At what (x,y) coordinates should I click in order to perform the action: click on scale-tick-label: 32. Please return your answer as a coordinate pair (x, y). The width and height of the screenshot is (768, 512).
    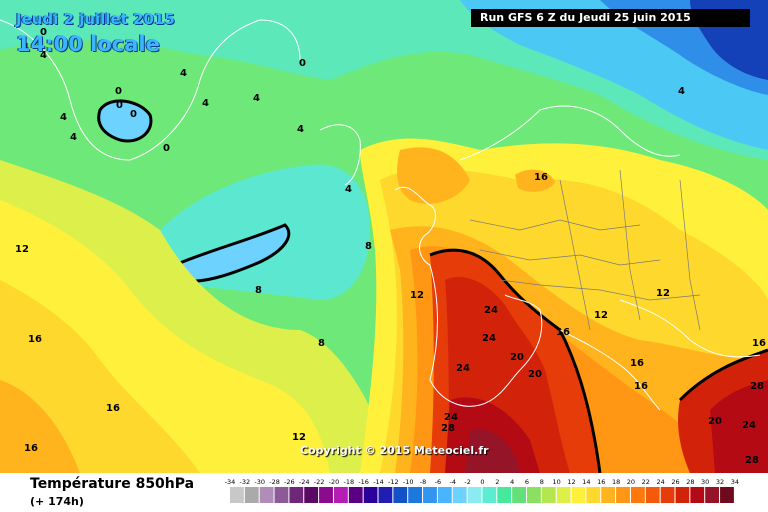
    Looking at the image, I should click on (720, 482).